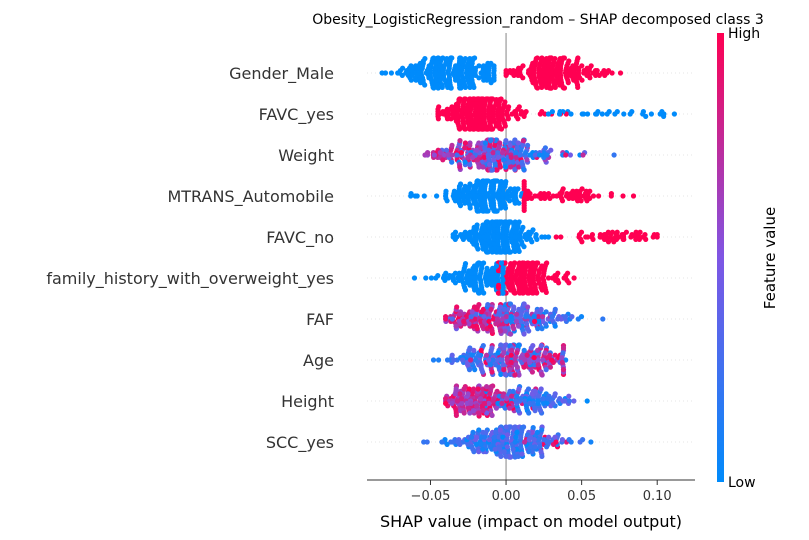 This screenshot has width=809, height=540. I want to click on colorbar-title: Feature value, so click(770, 258).